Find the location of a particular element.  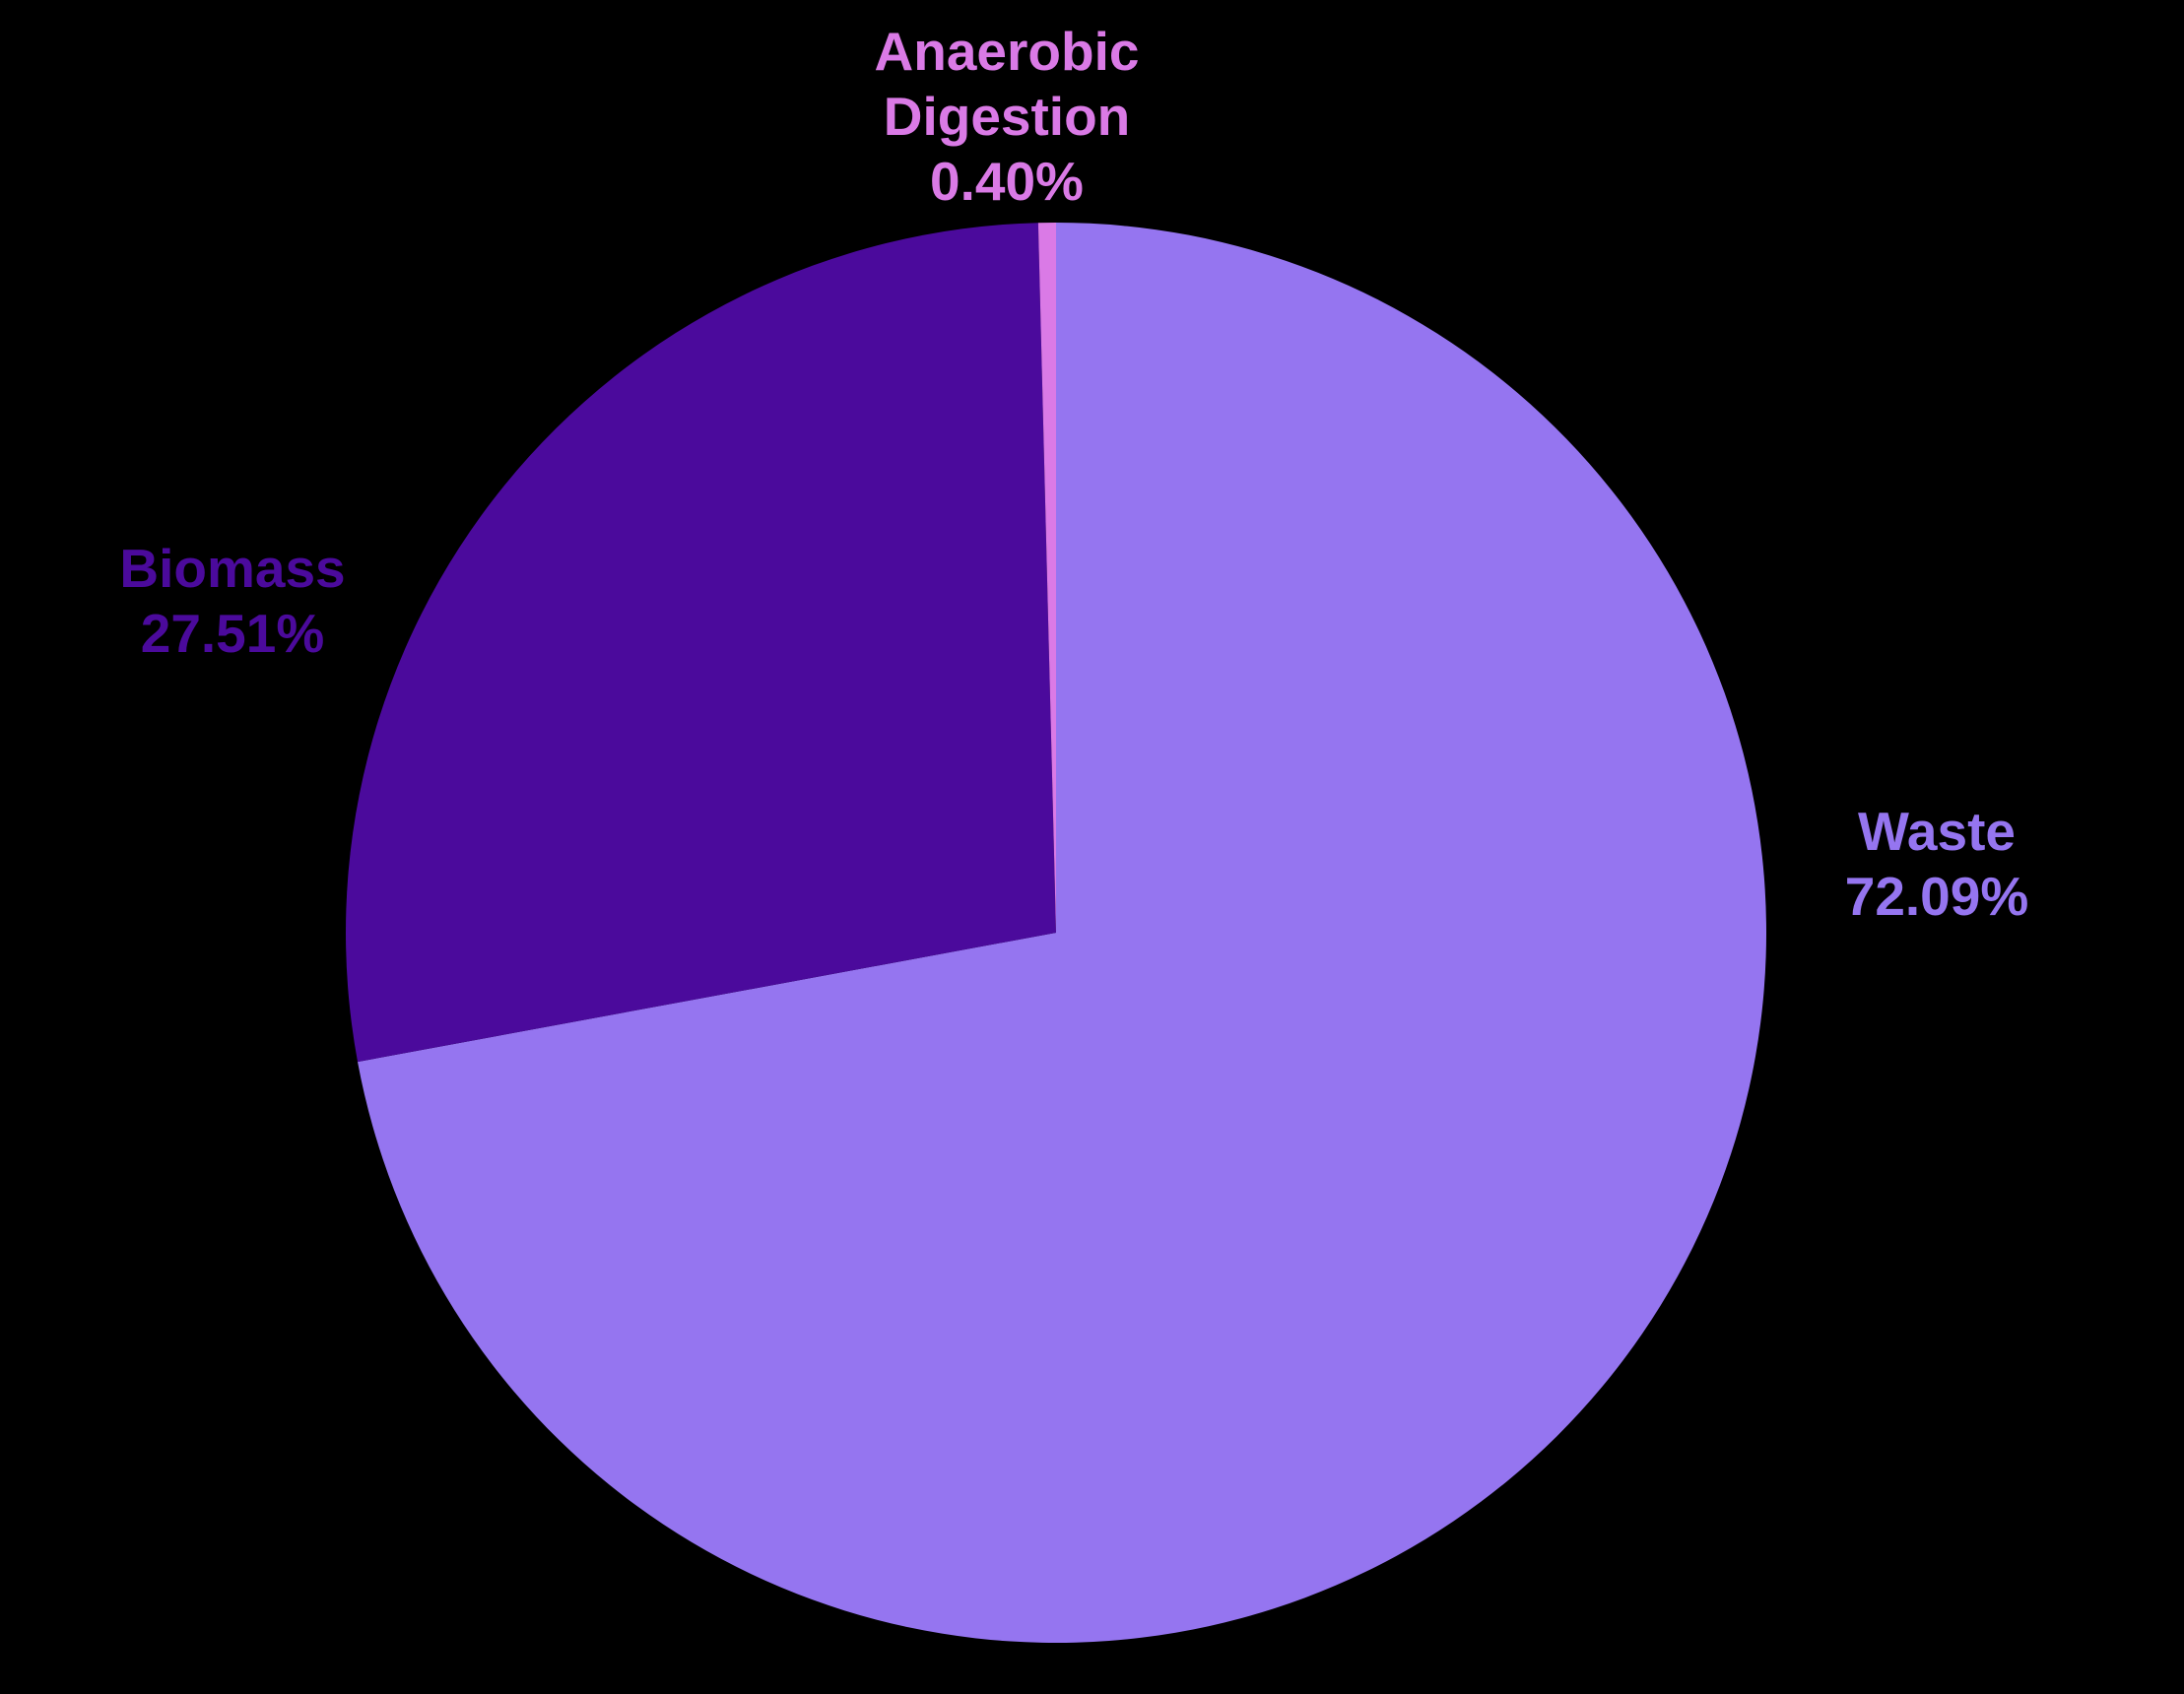

label-anaerobic-value: 0.40% is located at coordinates (1007, 182).